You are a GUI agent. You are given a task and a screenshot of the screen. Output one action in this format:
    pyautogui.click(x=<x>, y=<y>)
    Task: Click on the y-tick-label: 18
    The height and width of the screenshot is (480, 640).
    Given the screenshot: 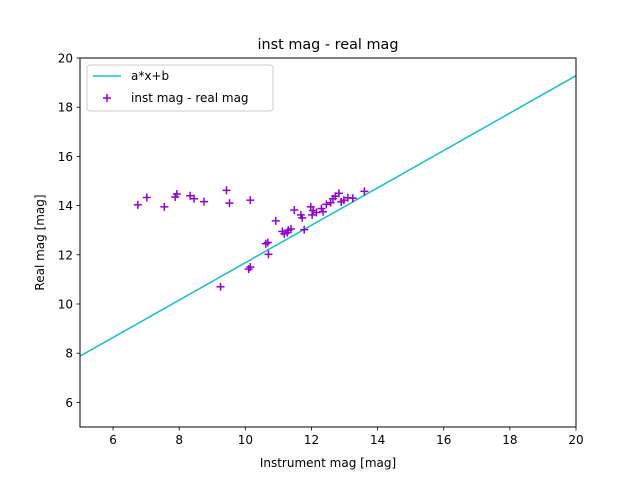 What is the action you would take?
    pyautogui.click(x=65, y=108)
    